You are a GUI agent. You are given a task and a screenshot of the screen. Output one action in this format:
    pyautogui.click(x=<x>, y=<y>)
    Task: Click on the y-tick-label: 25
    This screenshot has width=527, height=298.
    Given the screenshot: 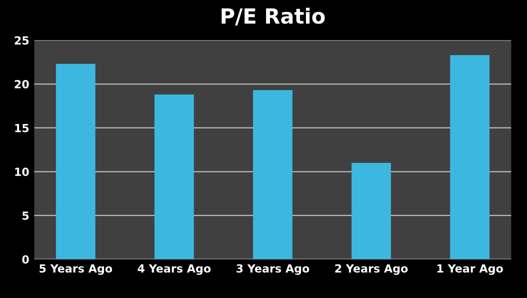 What is the action you would take?
    pyautogui.click(x=21, y=40)
    